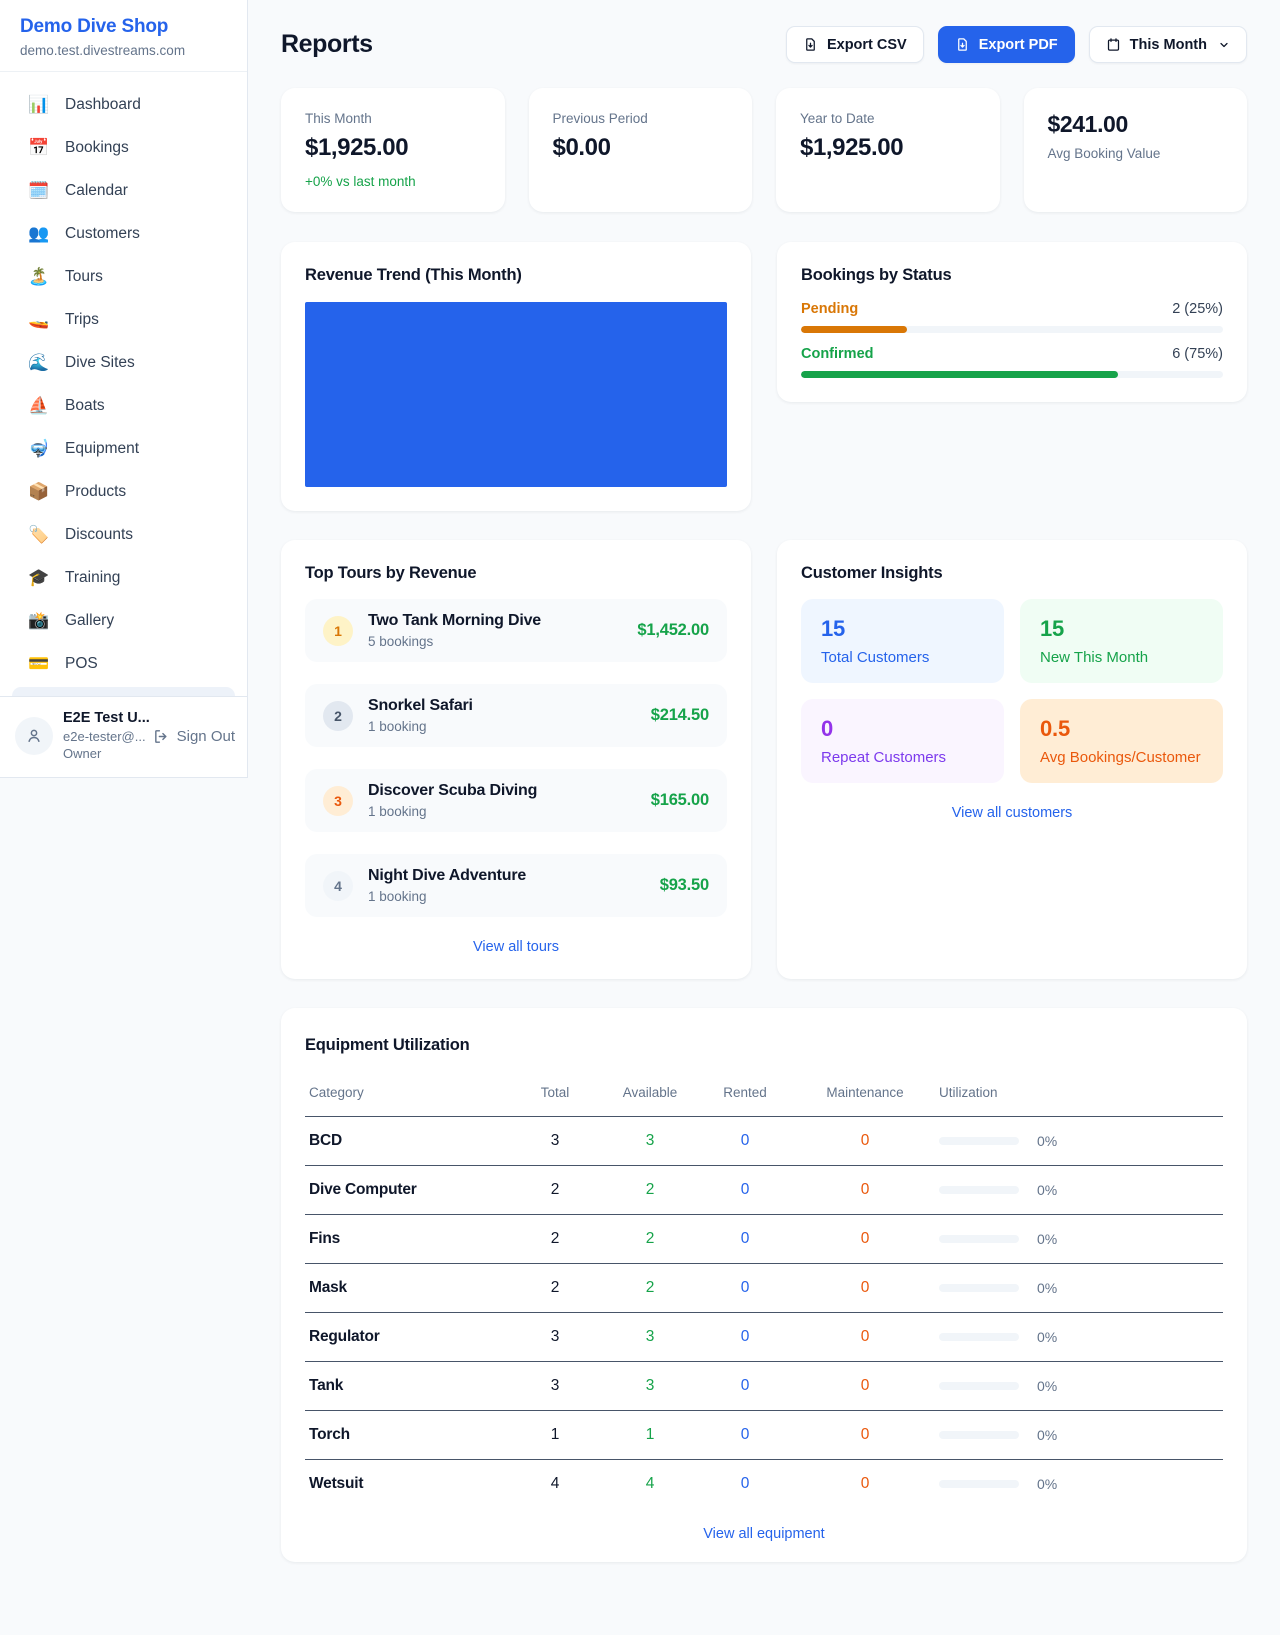  I want to click on user-info: E2E Test U... e2e-tester@... Owner, so click(106, 736).